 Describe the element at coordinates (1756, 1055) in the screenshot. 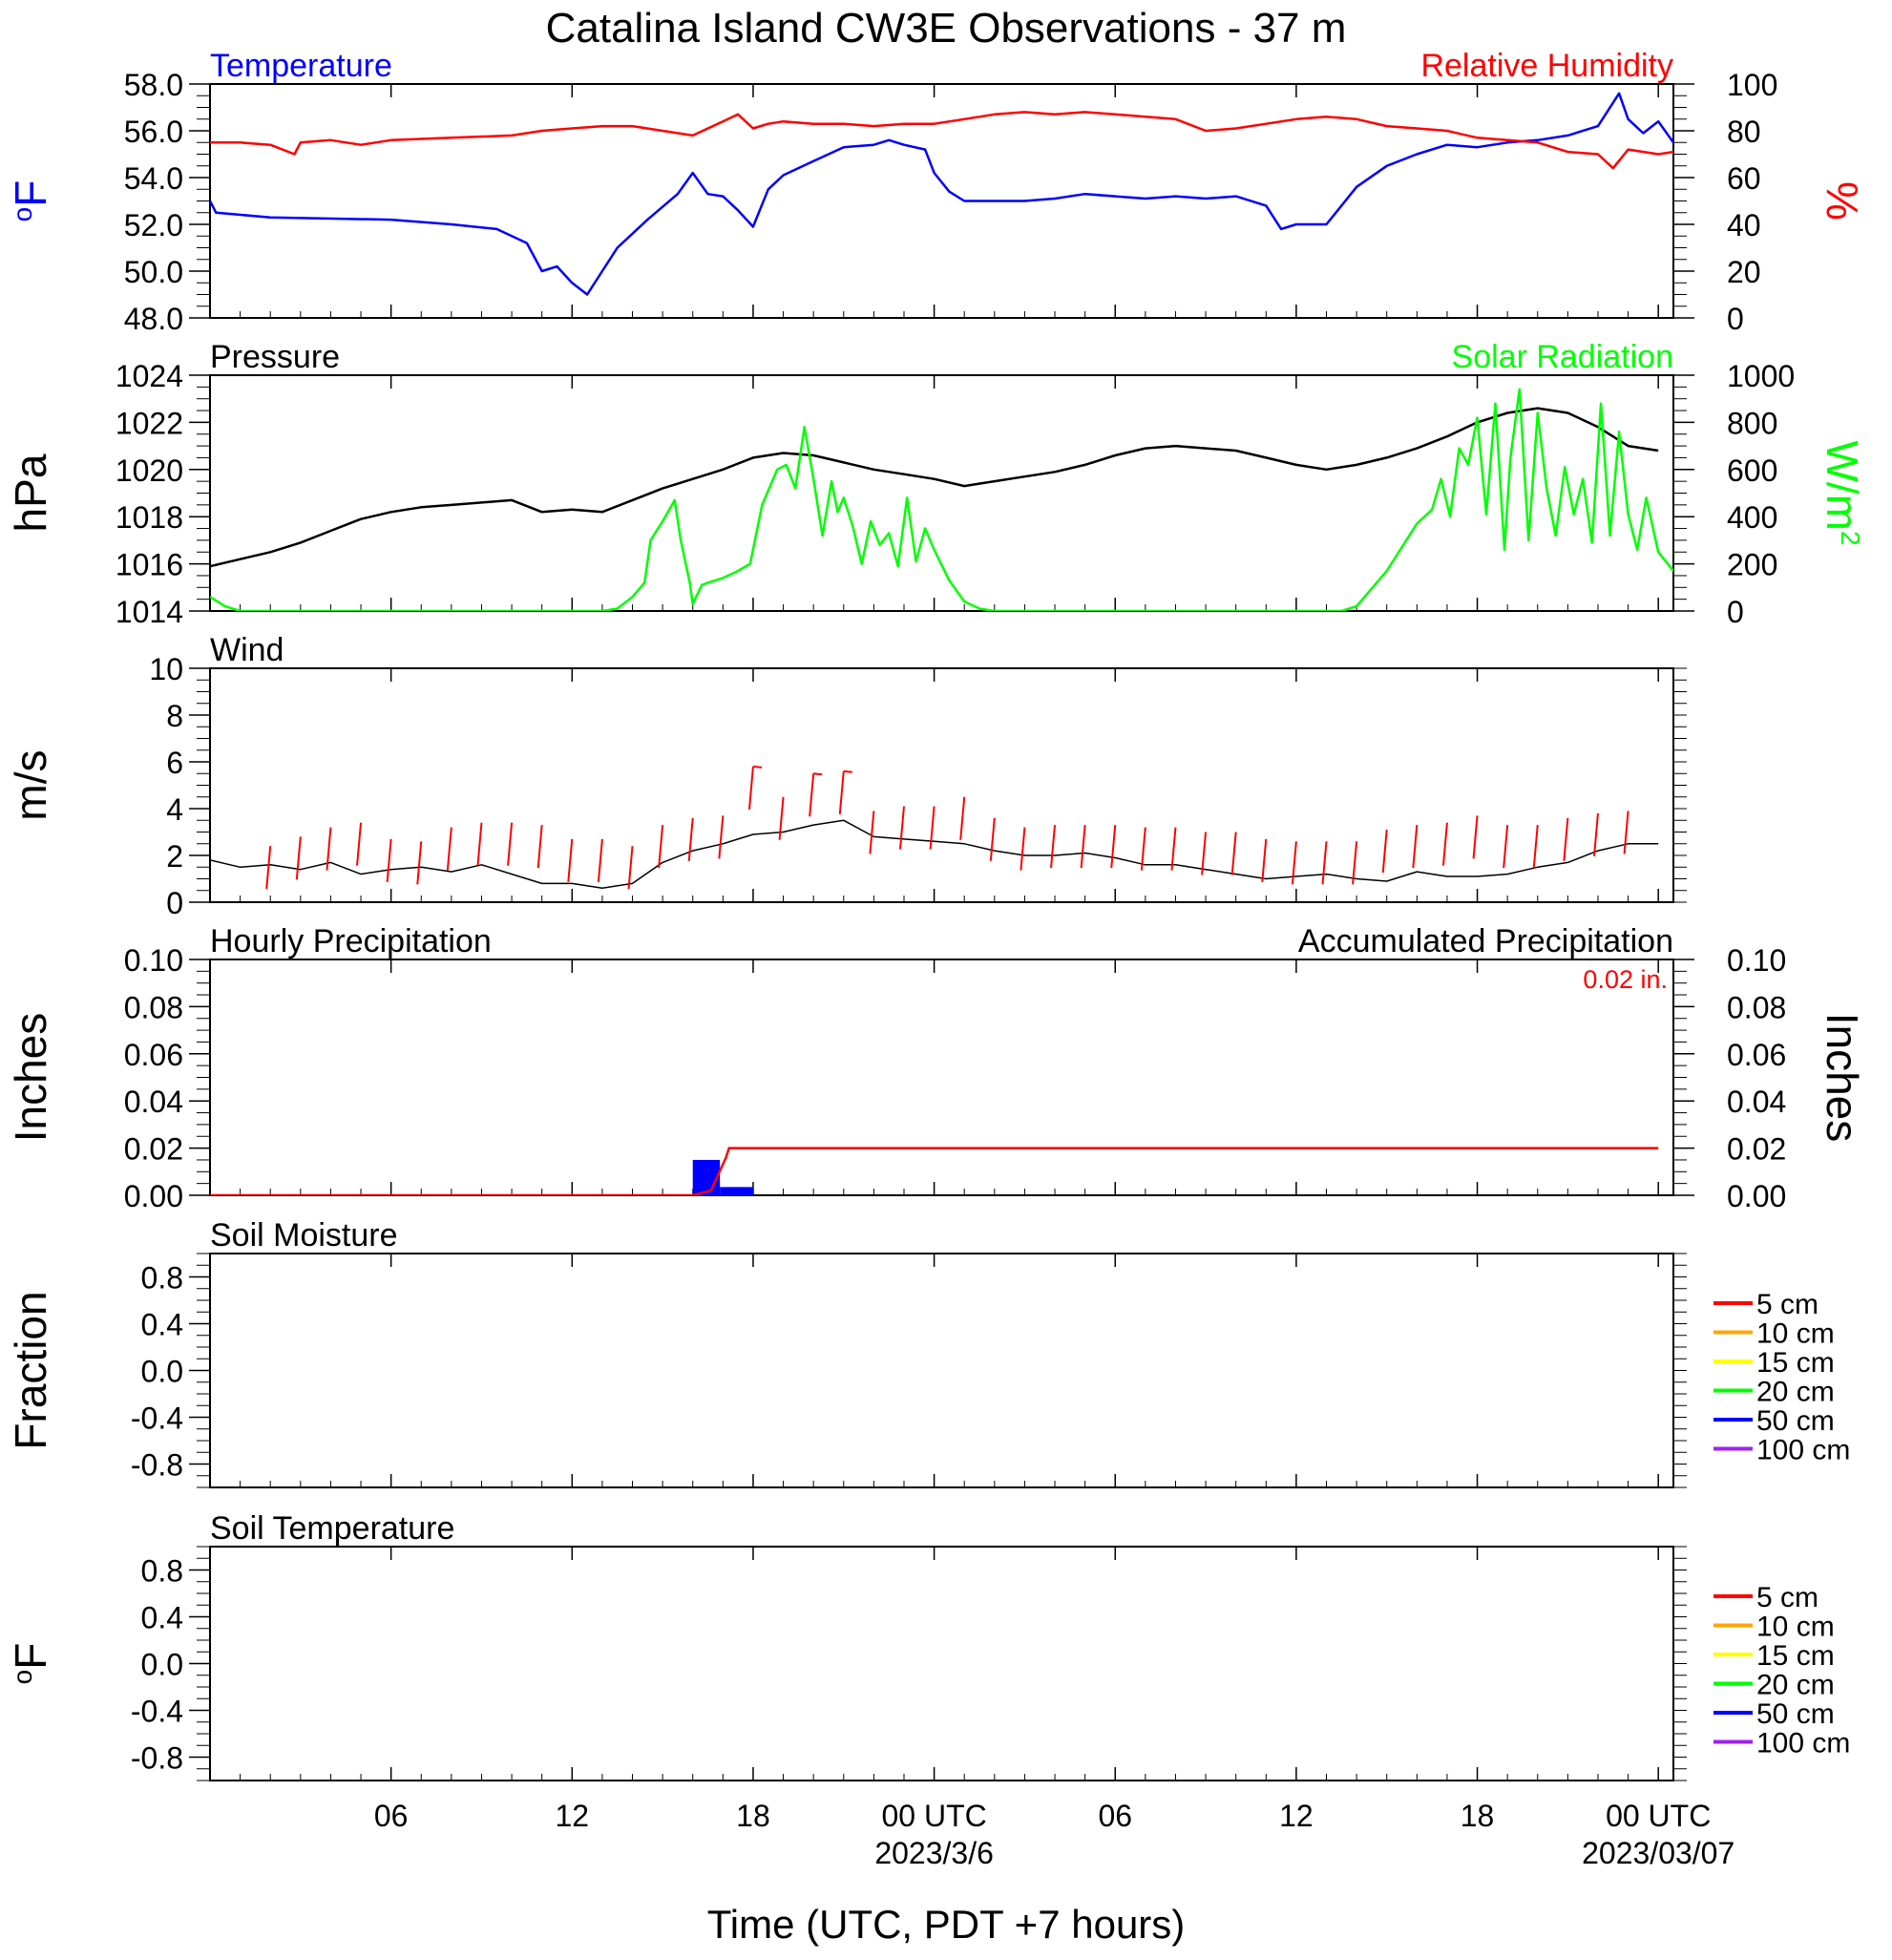

I see `right-tick-label: 0.06` at that location.